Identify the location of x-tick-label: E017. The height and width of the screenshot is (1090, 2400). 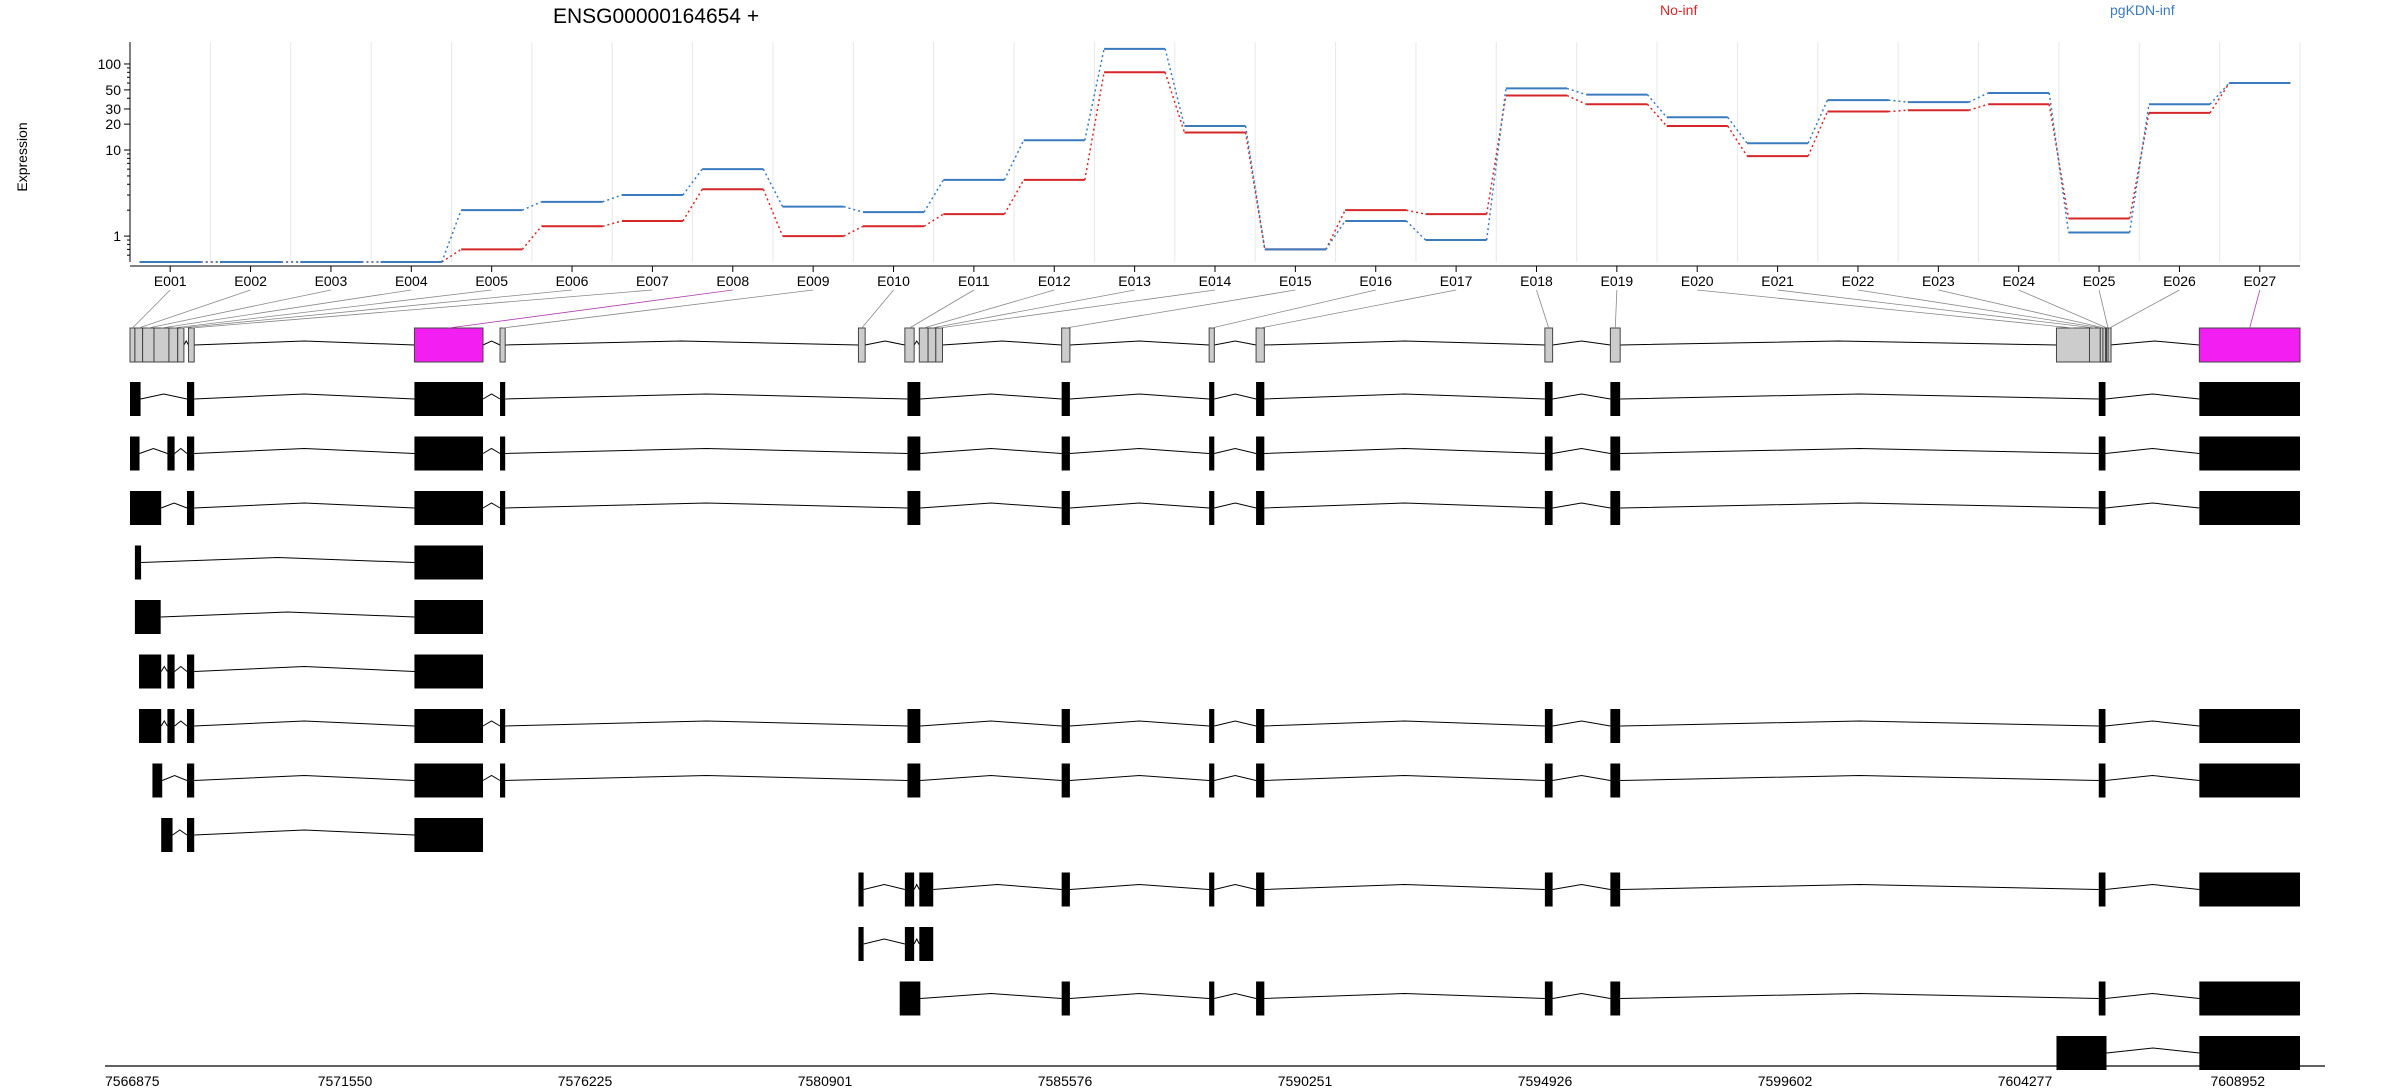
(1456, 281).